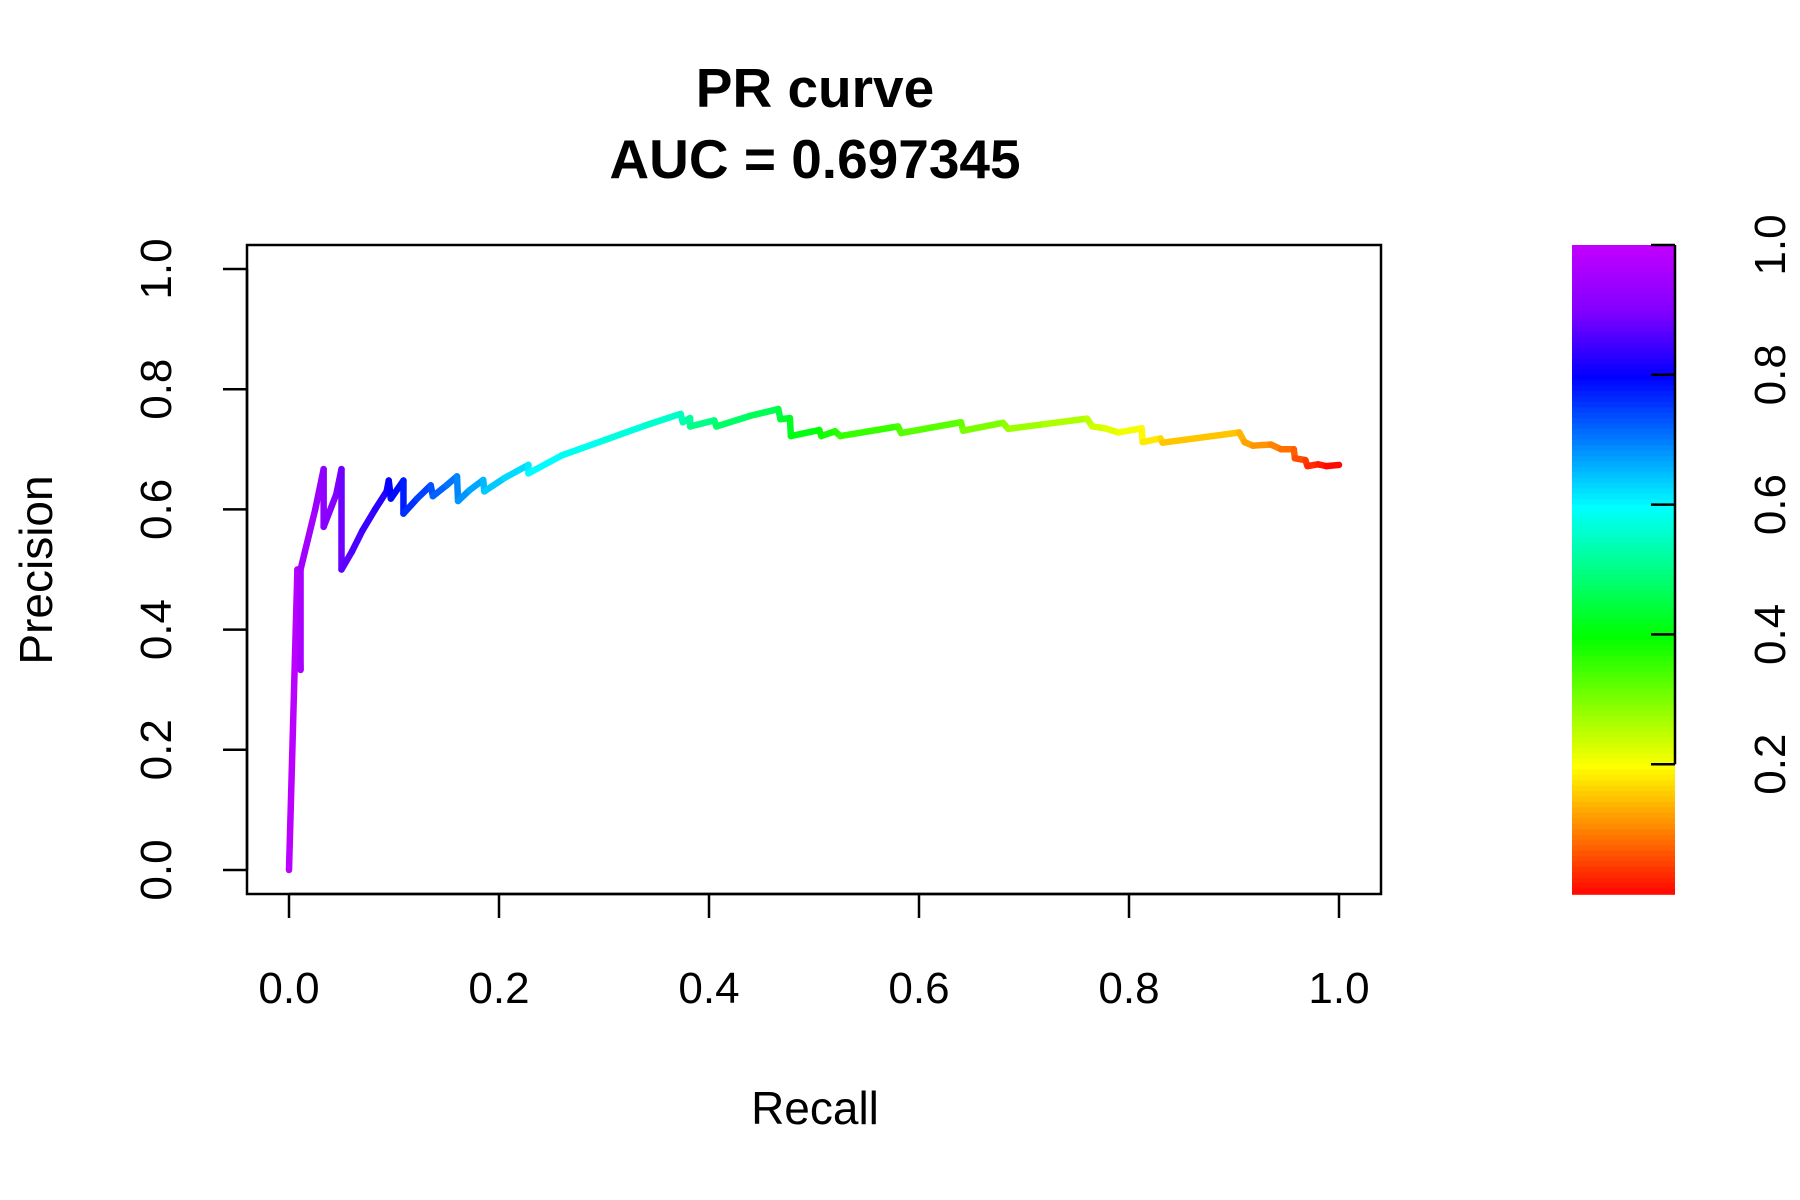 The height and width of the screenshot is (1200, 1800). What do you see at coordinates (814, 159) in the screenshot?
I see `chart-subtitle: AUC = 0.697345` at bounding box center [814, 159].